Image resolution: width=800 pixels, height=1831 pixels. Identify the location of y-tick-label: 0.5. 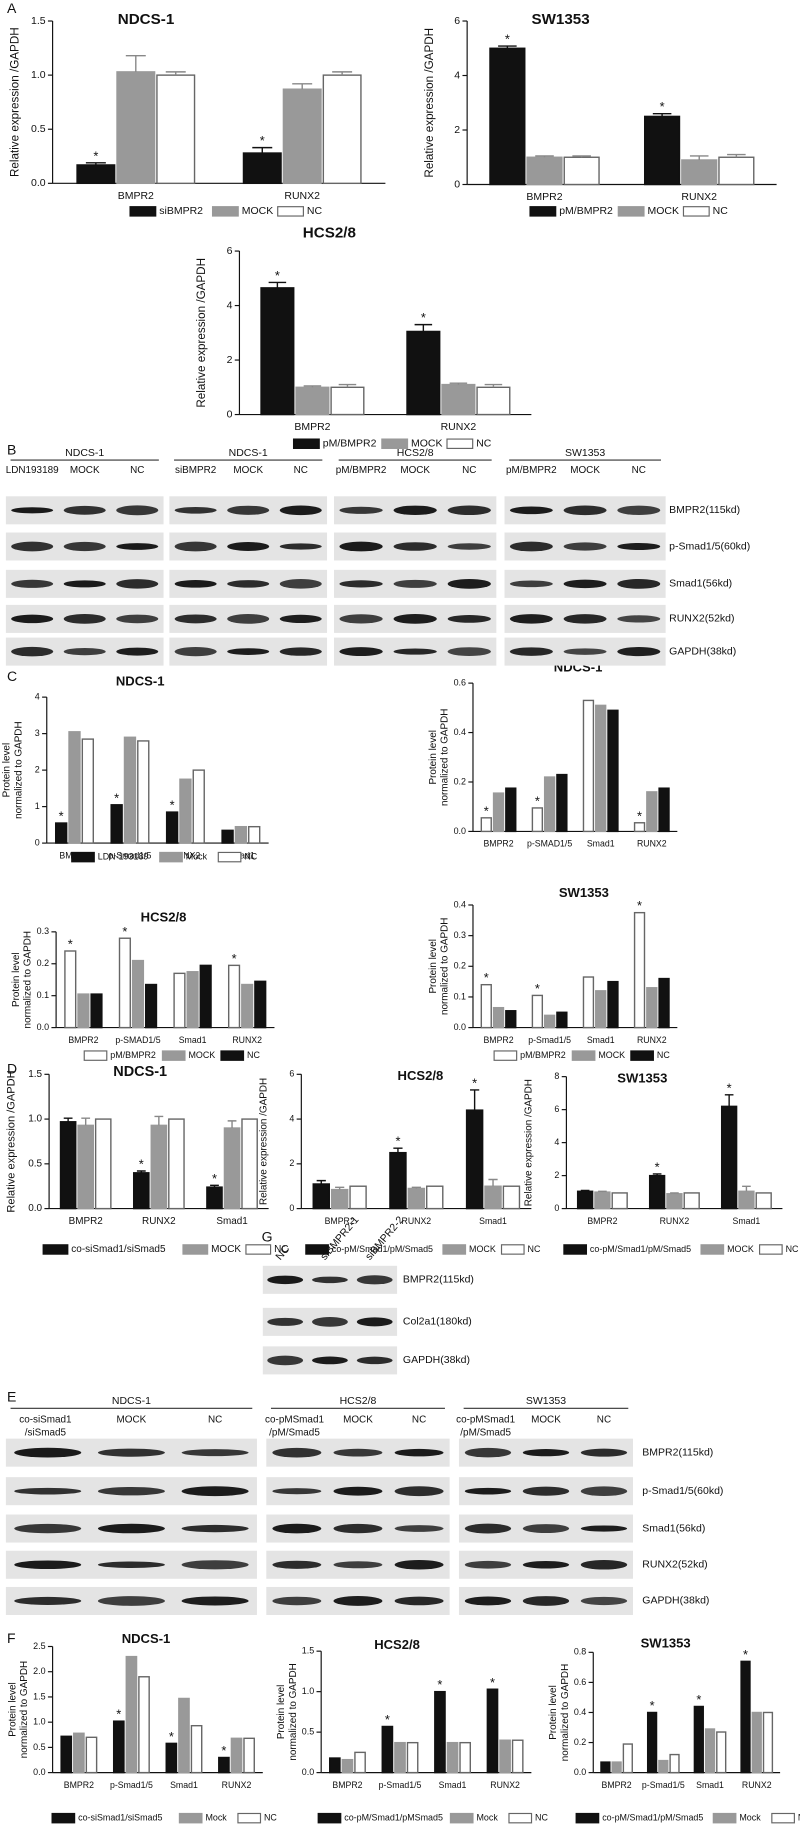
(39, 1747).